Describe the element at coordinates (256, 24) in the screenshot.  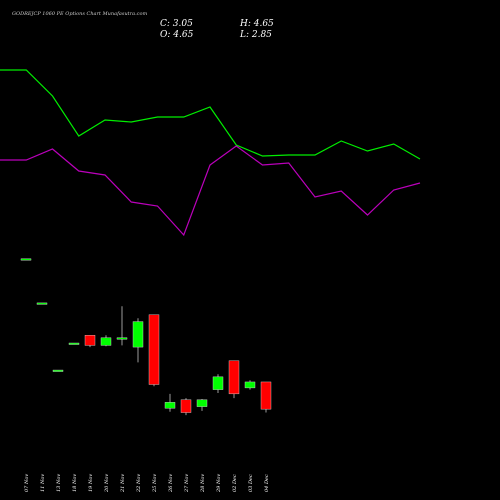
I see `high-label: H: 4.65` at that location.